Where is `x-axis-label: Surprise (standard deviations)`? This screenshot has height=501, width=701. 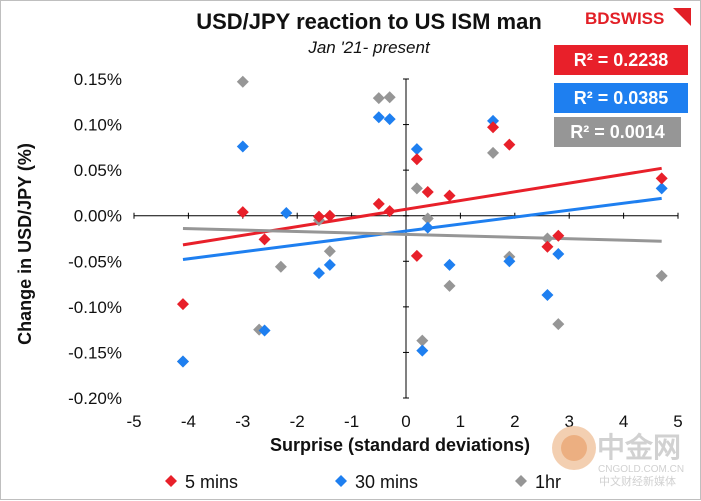
x-axis-label: Surprise (standard deviations) is located at coordinates (400, 445).